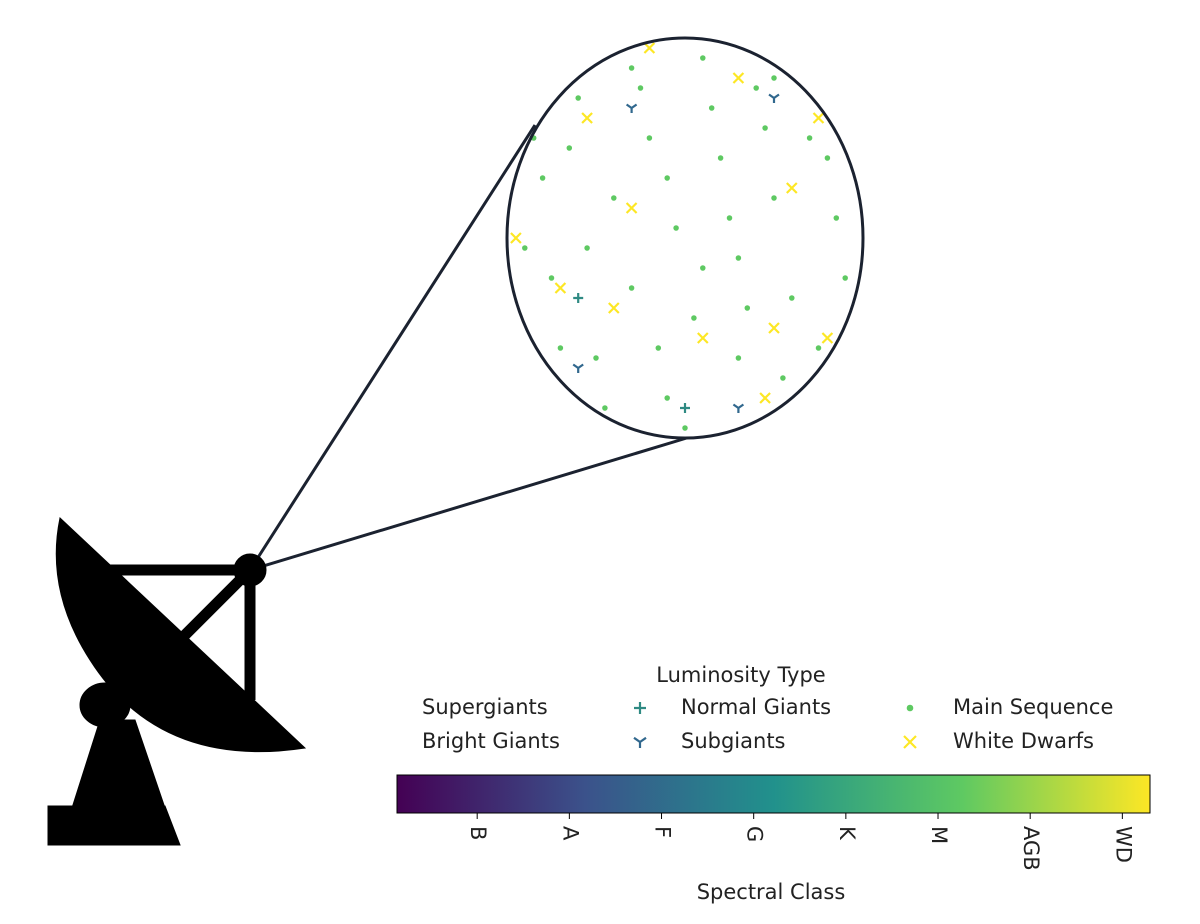  What do you see at coordinates (491, 741) in the screenshot?
I see `legend-label: Bright Giants` at bounding box center [491, 741].